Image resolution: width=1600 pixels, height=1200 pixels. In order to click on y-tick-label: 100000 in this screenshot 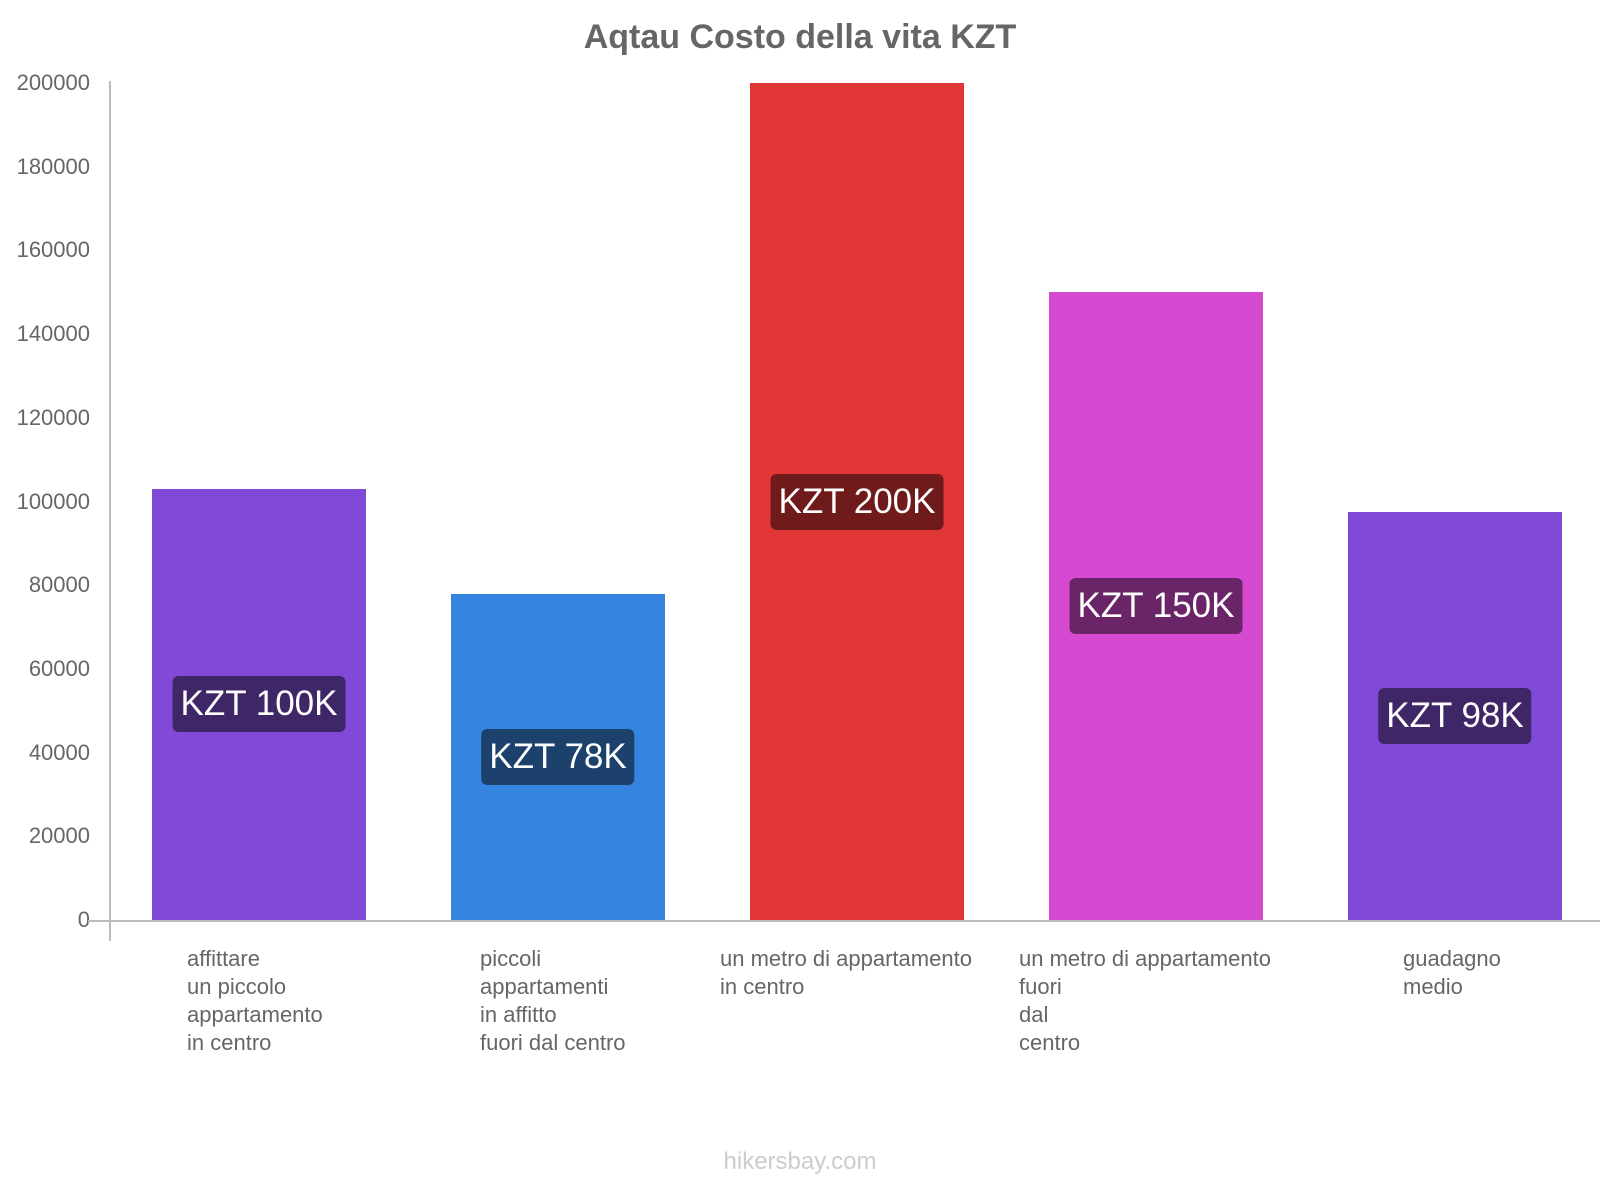, I will do `click(53, 501)`.